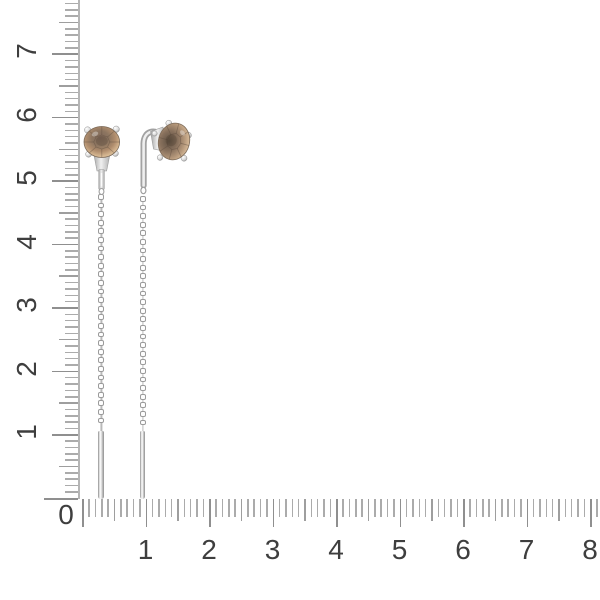  What do you see at coordinates (463, 549) in the screenshot?
I see `horizontal-ruler-label-6: 6` at bounding box center [463, 549].